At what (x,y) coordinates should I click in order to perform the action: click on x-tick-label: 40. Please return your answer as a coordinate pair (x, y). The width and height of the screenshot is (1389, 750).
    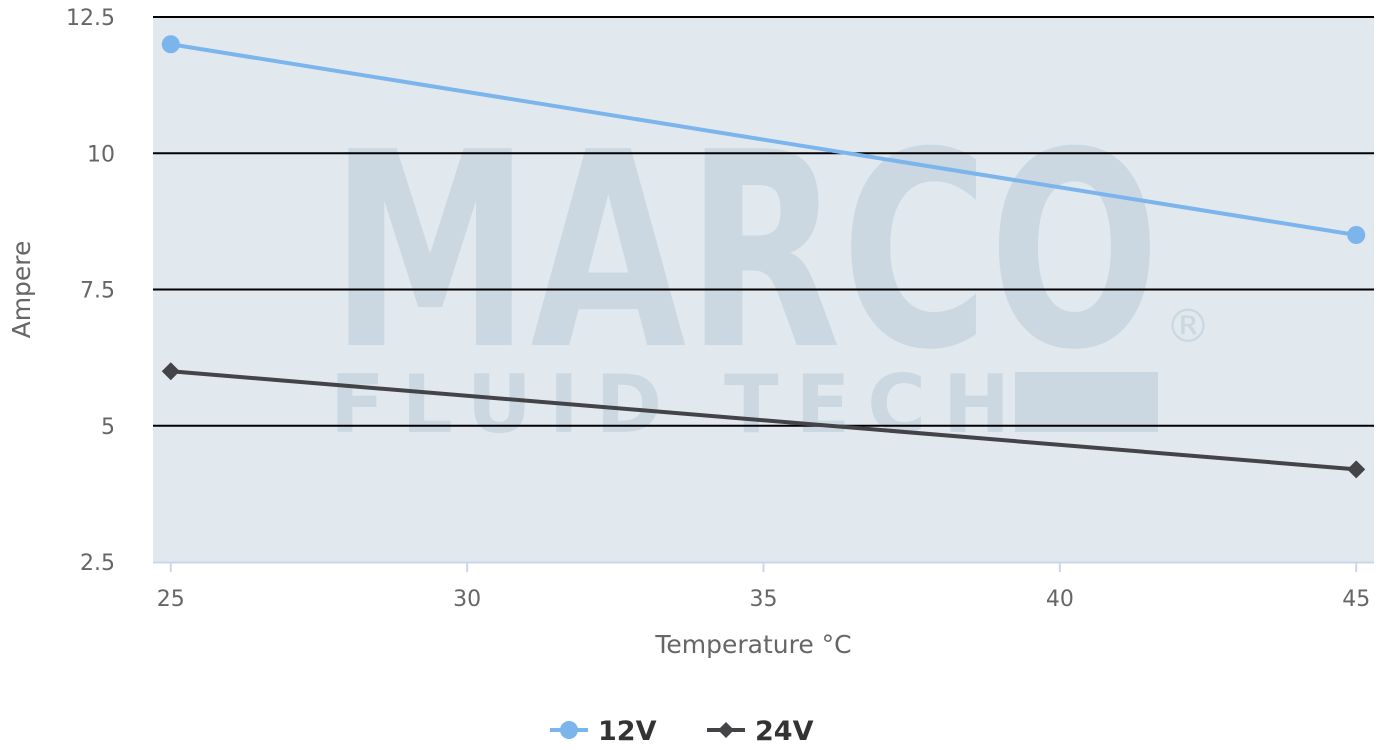
    Looking at the image, I should click on (1060, 599).